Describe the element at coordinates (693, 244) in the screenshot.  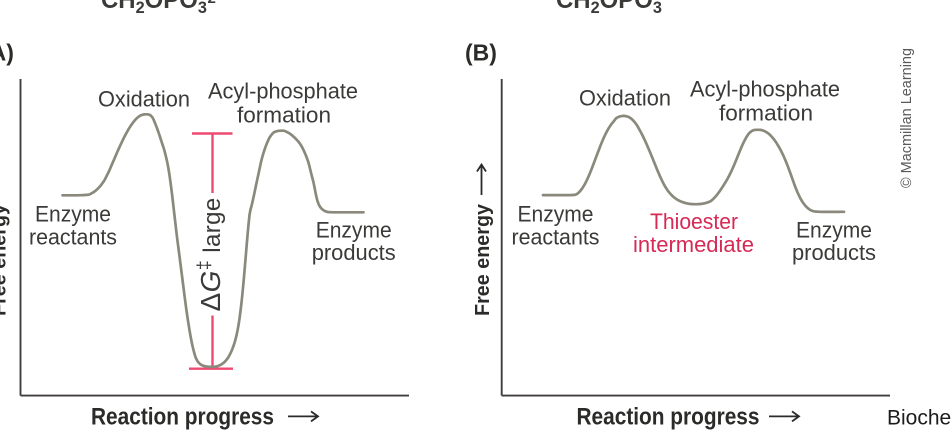
I see `svg-text: intermediate` at that location.